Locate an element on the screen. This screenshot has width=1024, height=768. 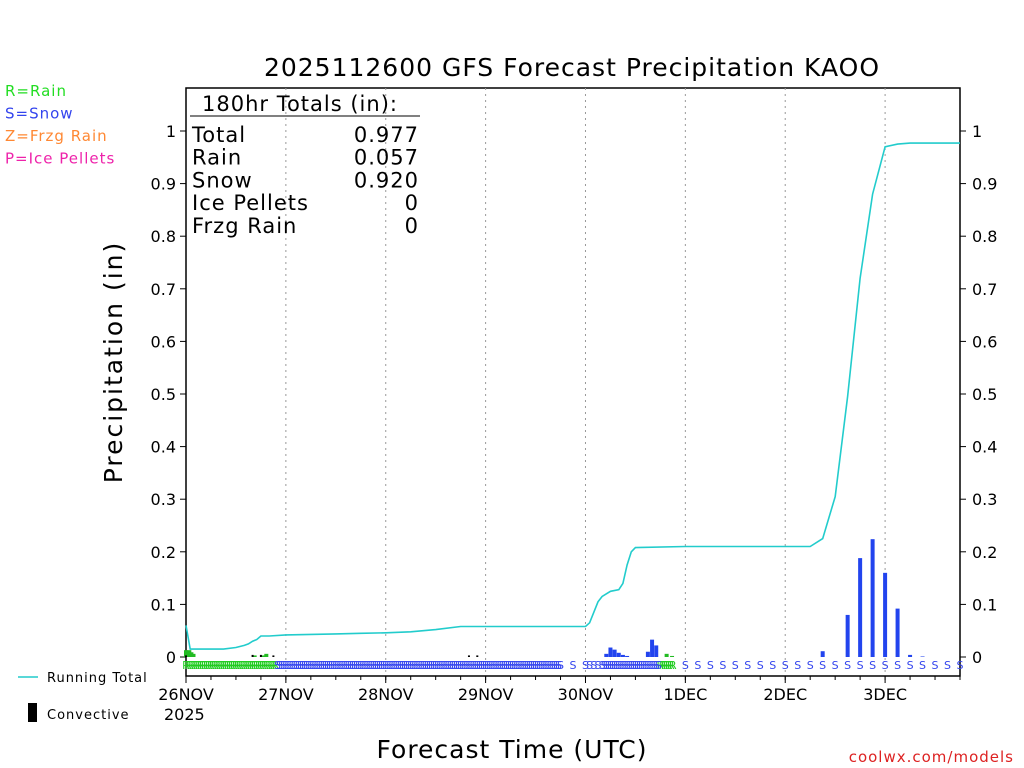
x-tick-label: 1DEC is located at coordinates (685, 694).